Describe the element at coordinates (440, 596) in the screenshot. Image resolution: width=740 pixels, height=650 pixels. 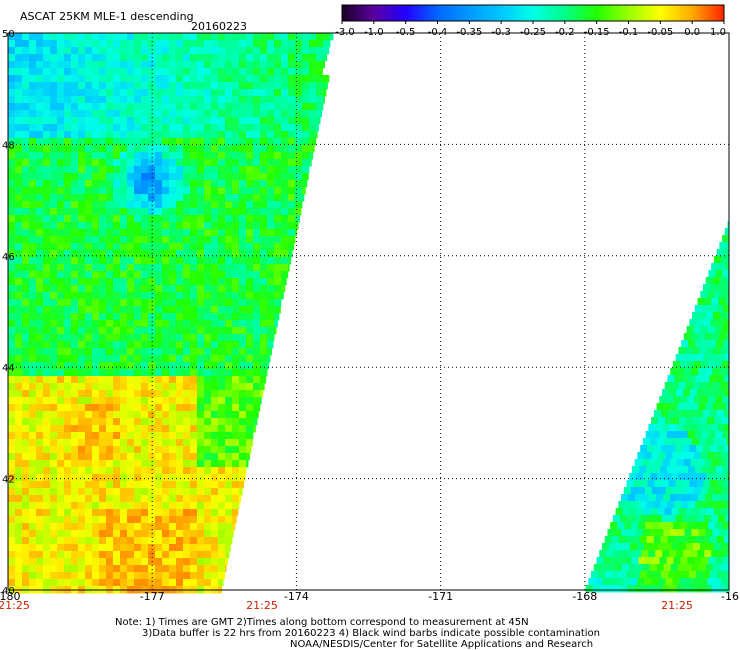
I see `x-tick-label: -171` at that location.